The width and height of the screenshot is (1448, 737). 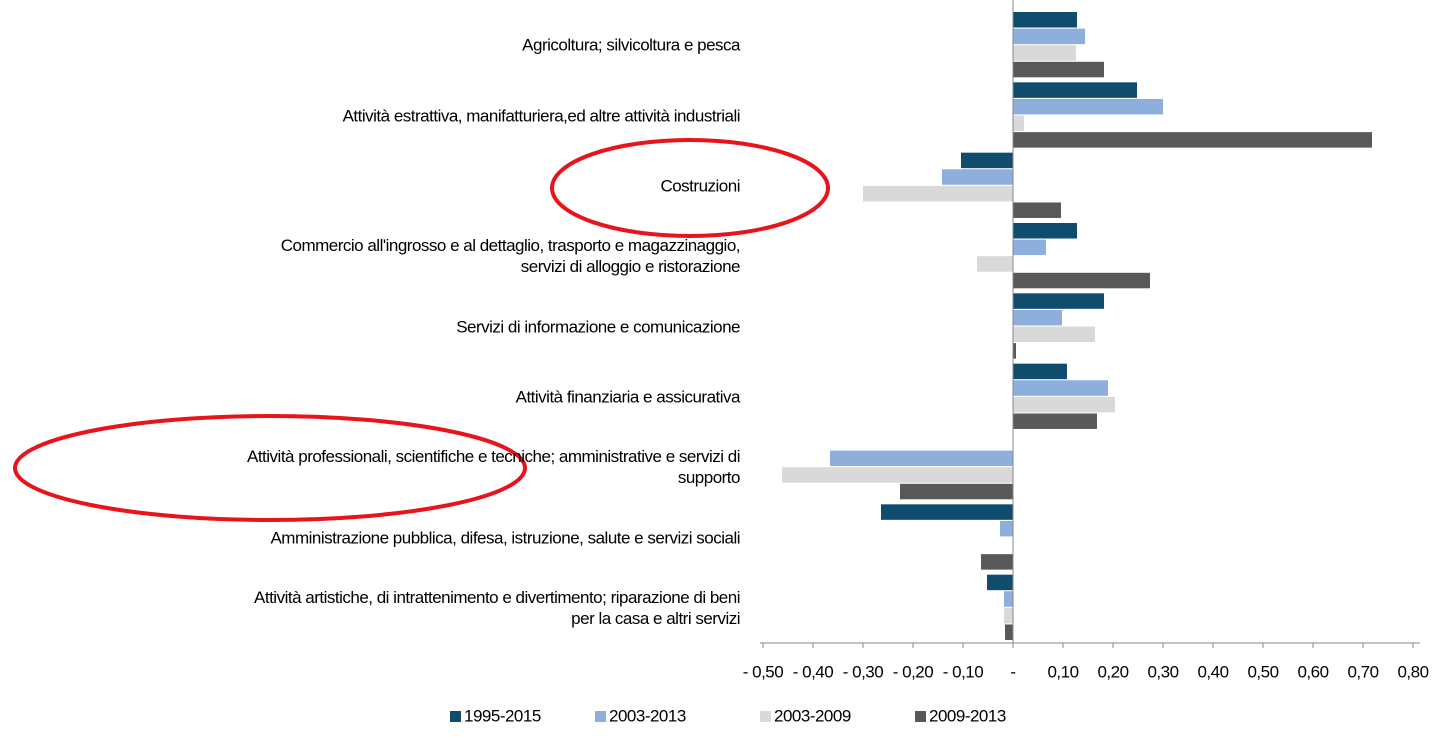 What do you see at coordinates (967, 715) in the screenshot?
I see `legend-label: 2009-2013` at bounding box center [967, 715].